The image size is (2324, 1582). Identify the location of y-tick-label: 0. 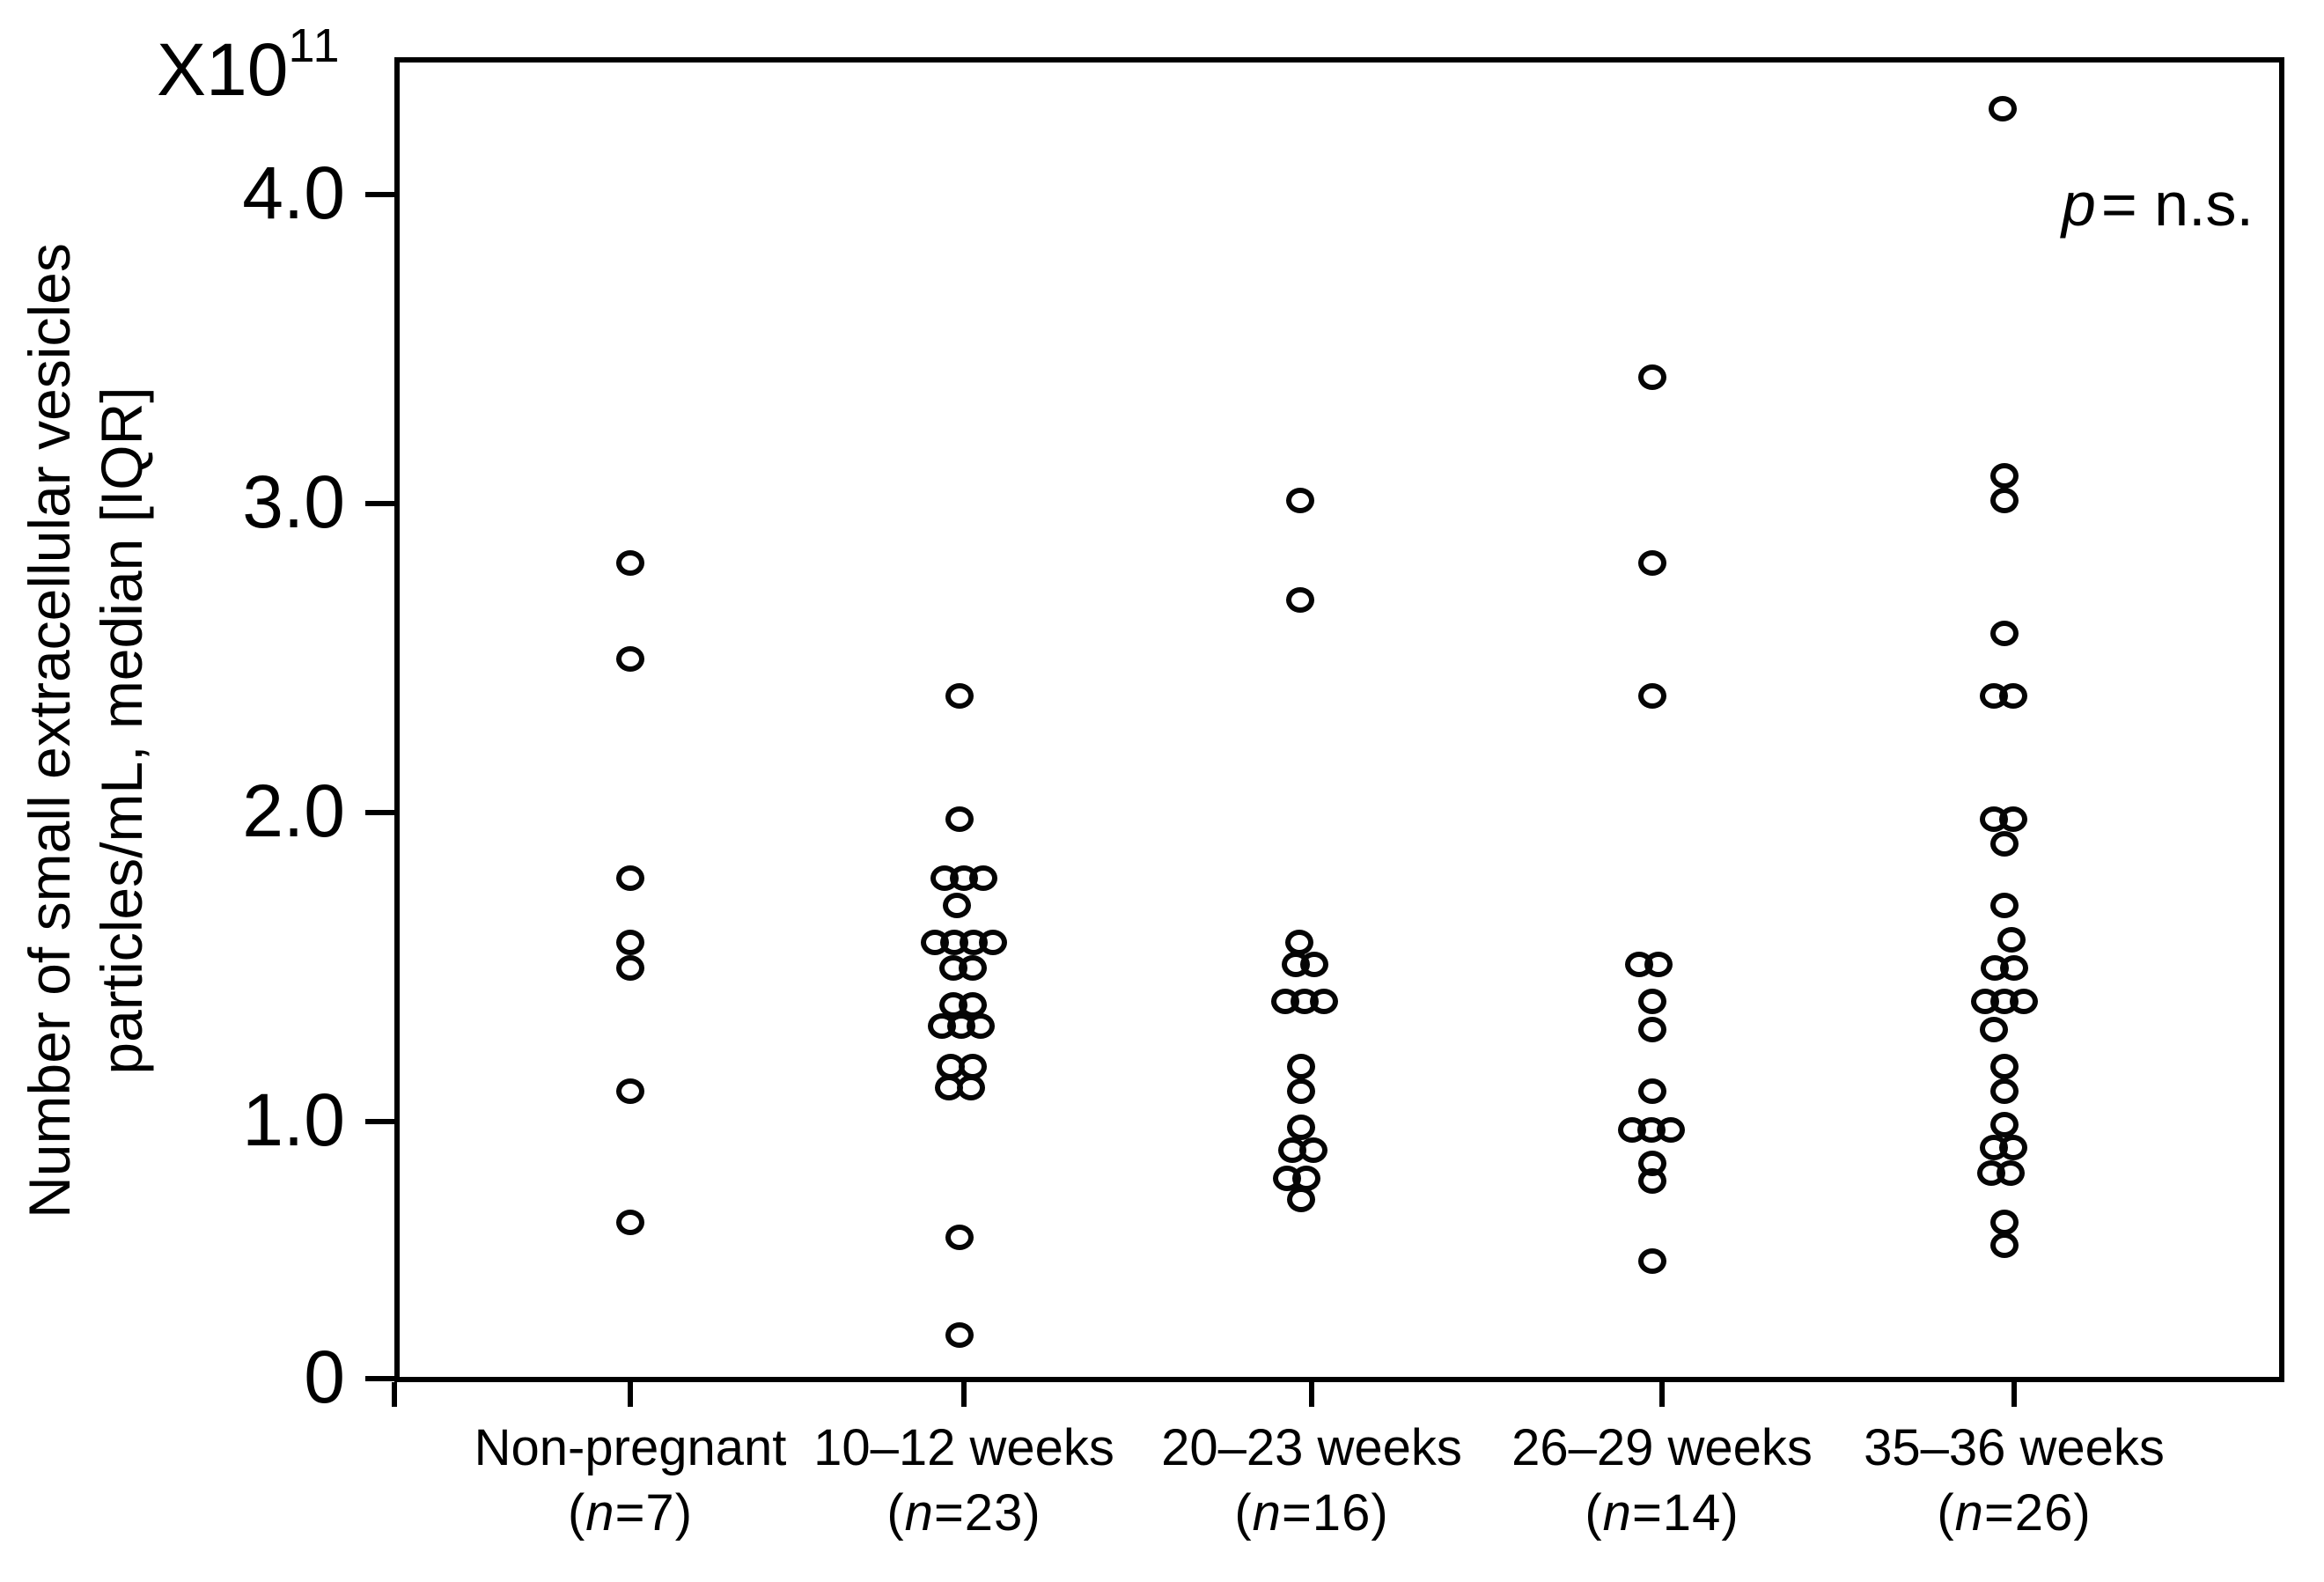
(324, 1377).